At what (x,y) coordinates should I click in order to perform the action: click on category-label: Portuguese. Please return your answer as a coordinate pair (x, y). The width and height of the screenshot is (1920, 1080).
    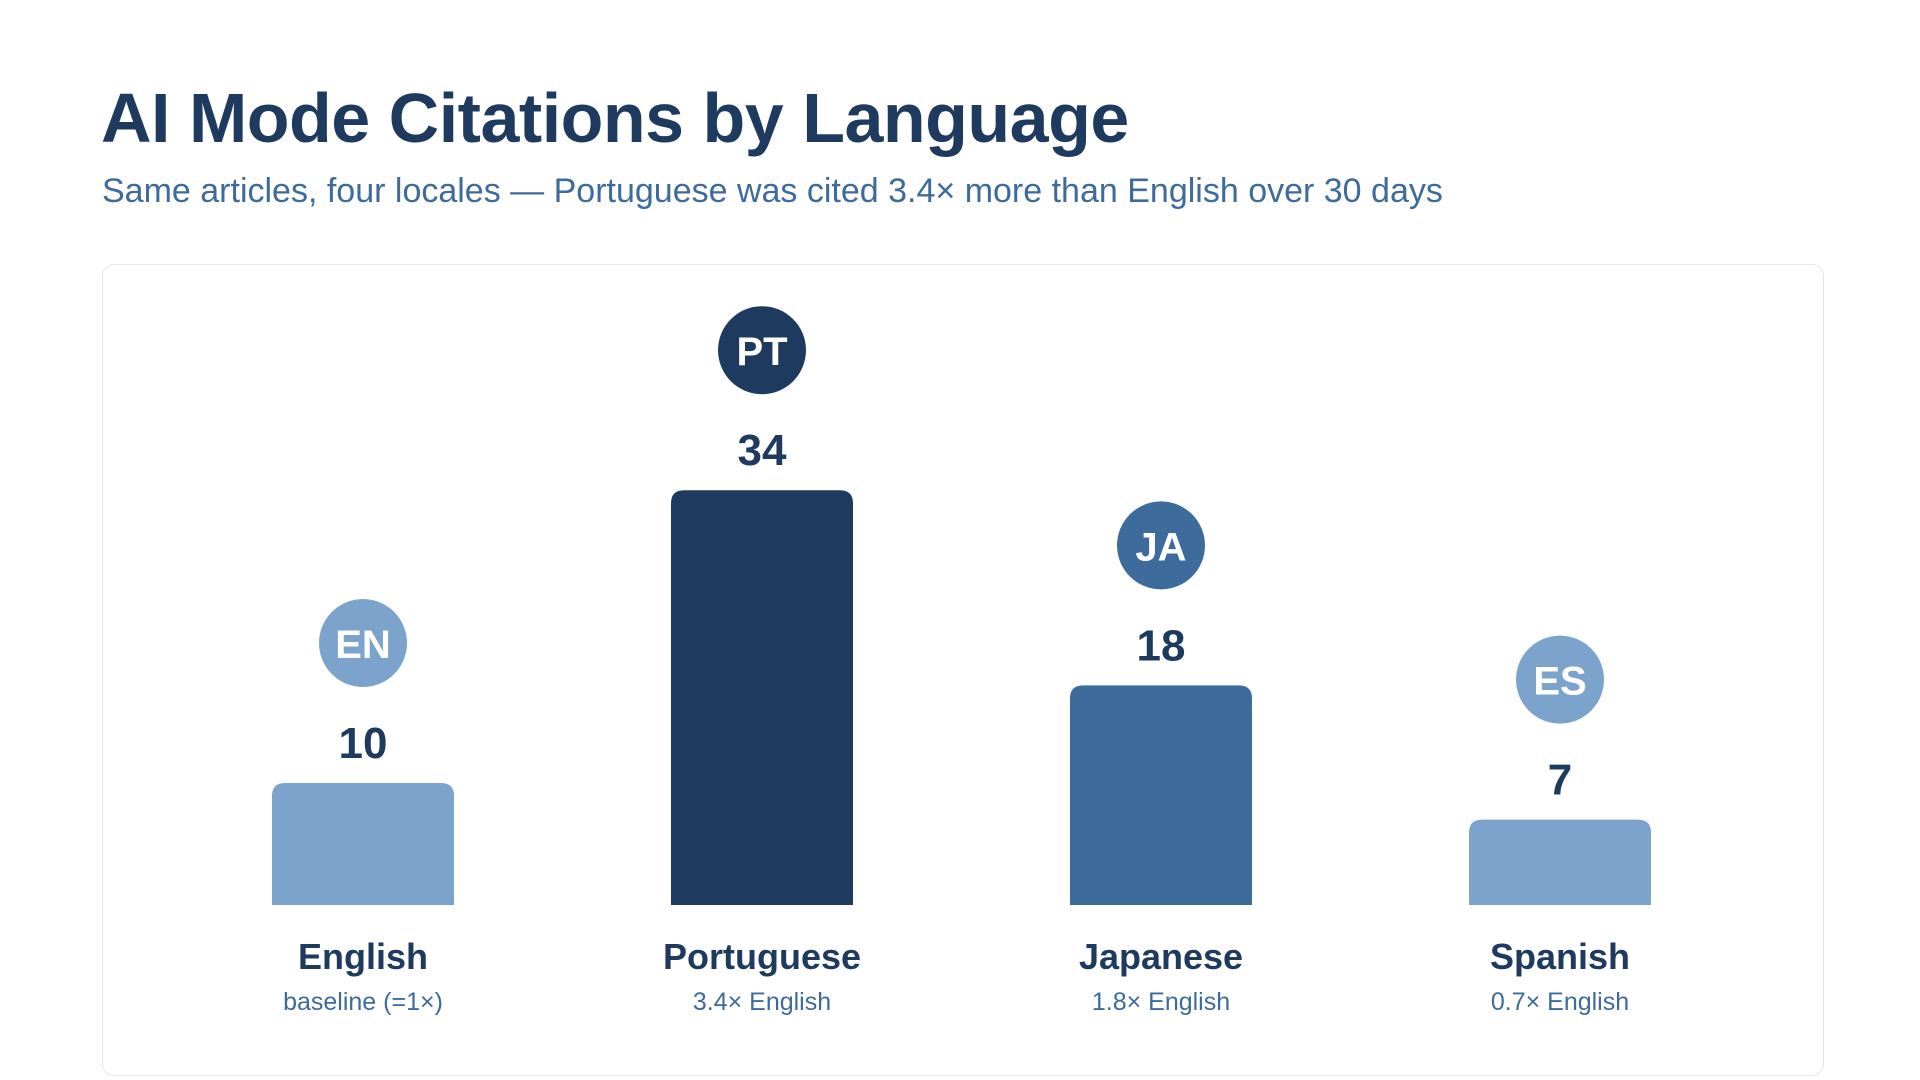
    Looking at the image, I should click on (762, 956).